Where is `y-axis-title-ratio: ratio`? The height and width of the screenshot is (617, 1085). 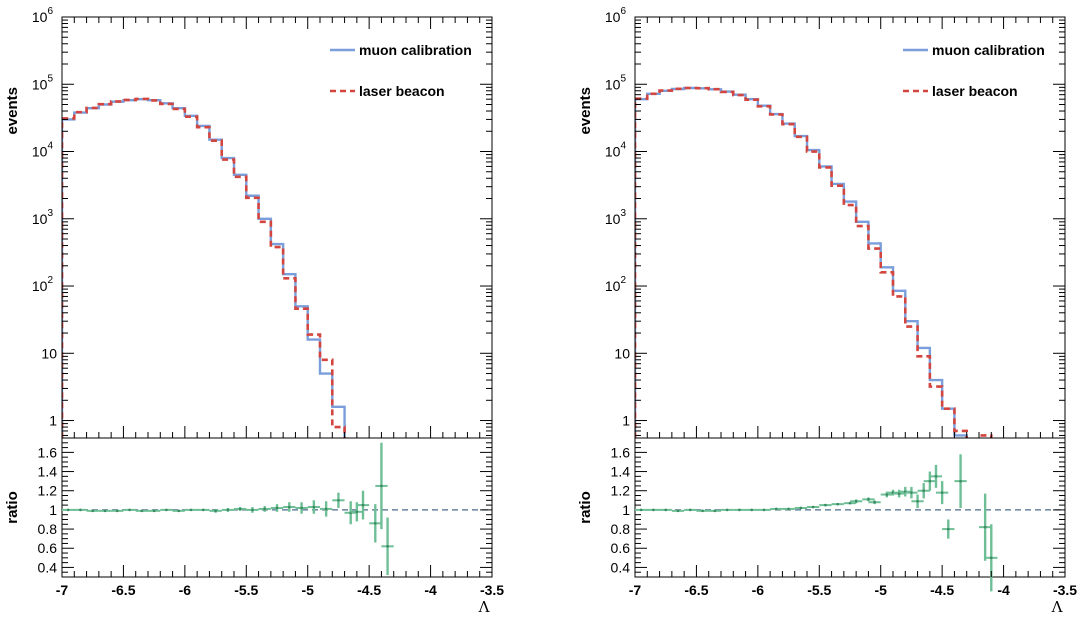
y-axis-title-ratio: ratio is located at coordinates (12, 507).